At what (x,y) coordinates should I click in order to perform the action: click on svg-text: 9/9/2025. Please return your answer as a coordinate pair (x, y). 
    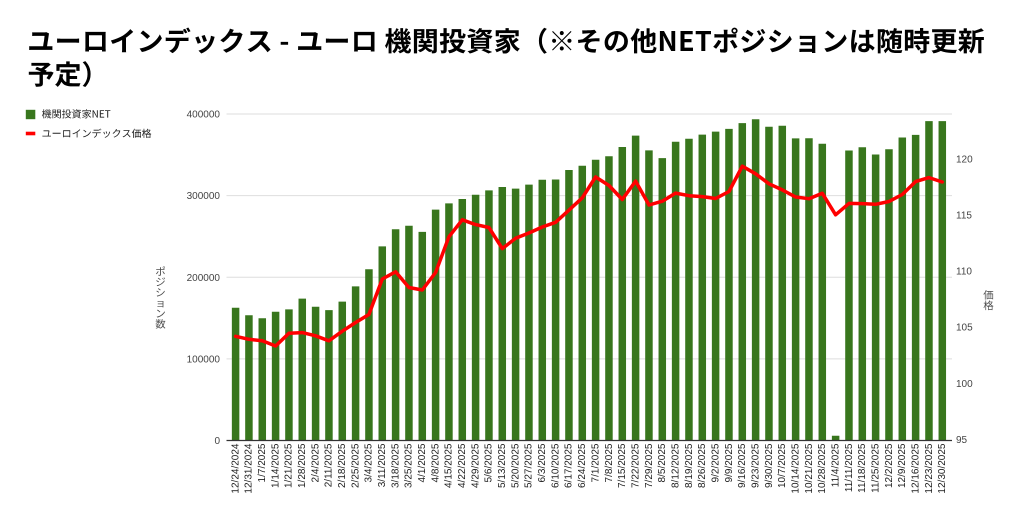
    Looking at the image, I should click on (729, 462).